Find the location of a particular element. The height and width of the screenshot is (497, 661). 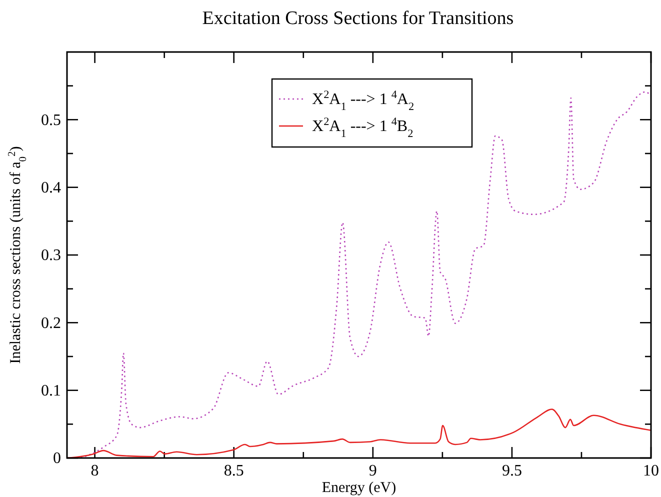

x-tick-label: 8 is located at coordinates (94, 471).